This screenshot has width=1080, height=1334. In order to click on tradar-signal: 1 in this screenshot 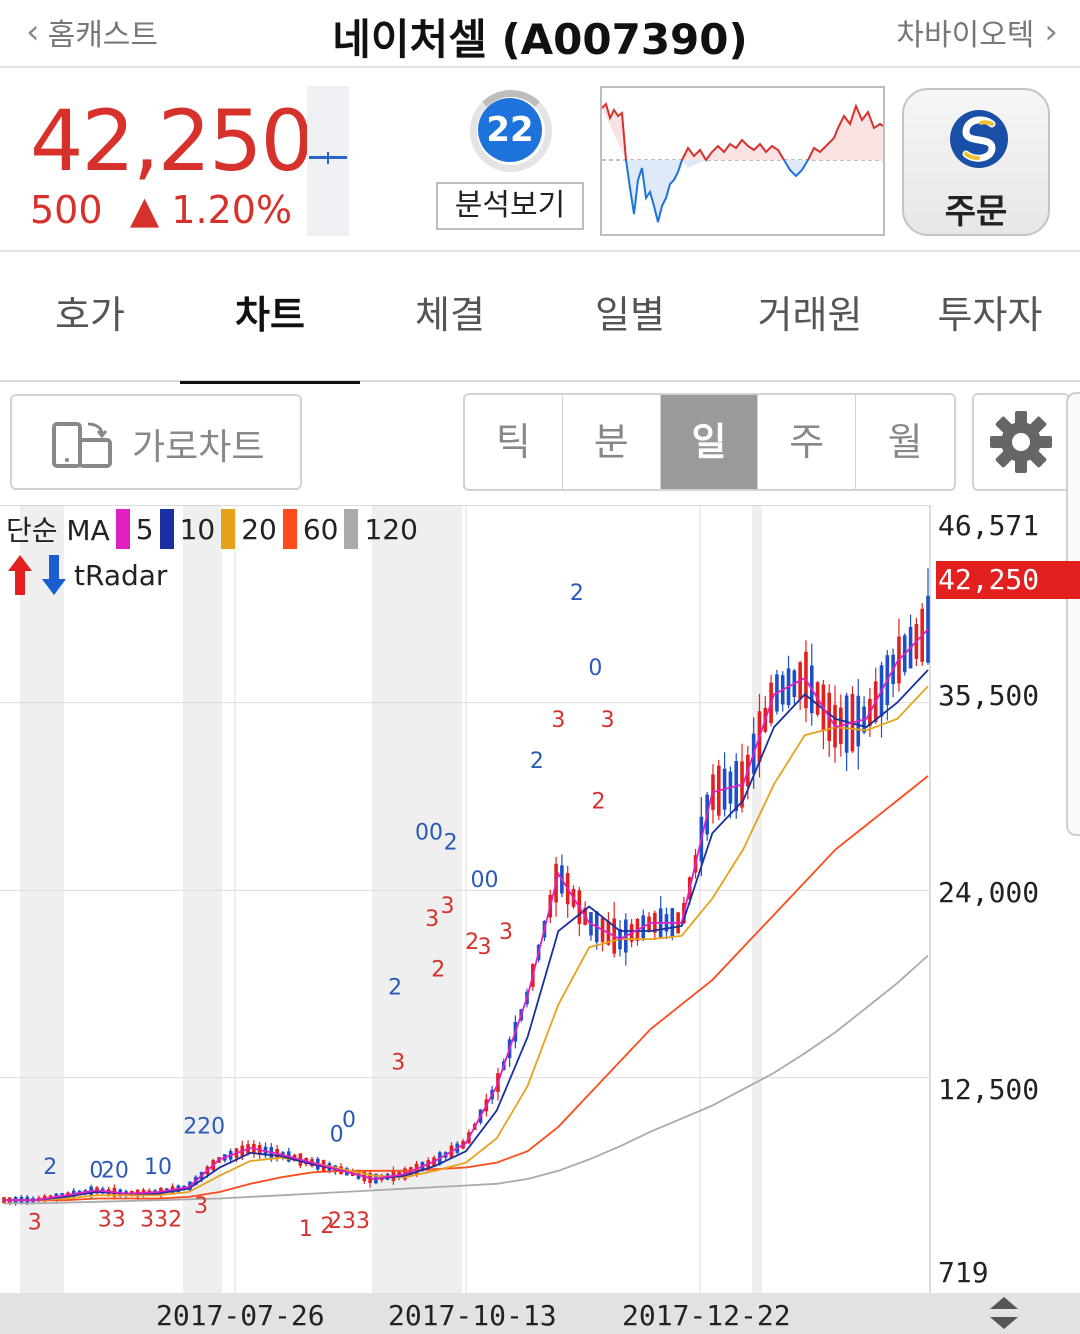, I will do `click(306, 1229)`.